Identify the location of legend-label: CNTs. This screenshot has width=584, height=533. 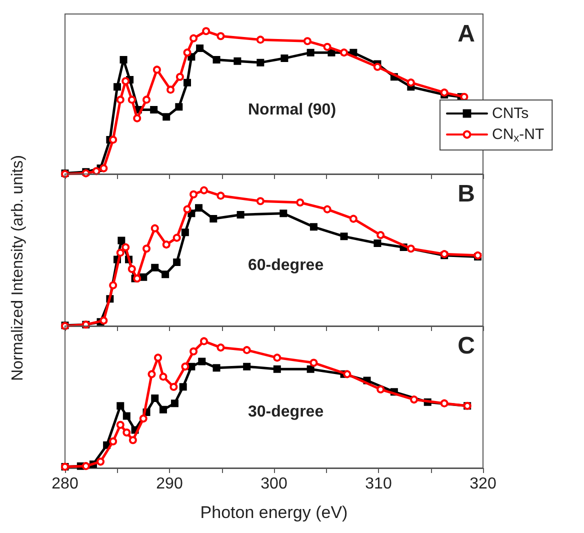
(510, 113).